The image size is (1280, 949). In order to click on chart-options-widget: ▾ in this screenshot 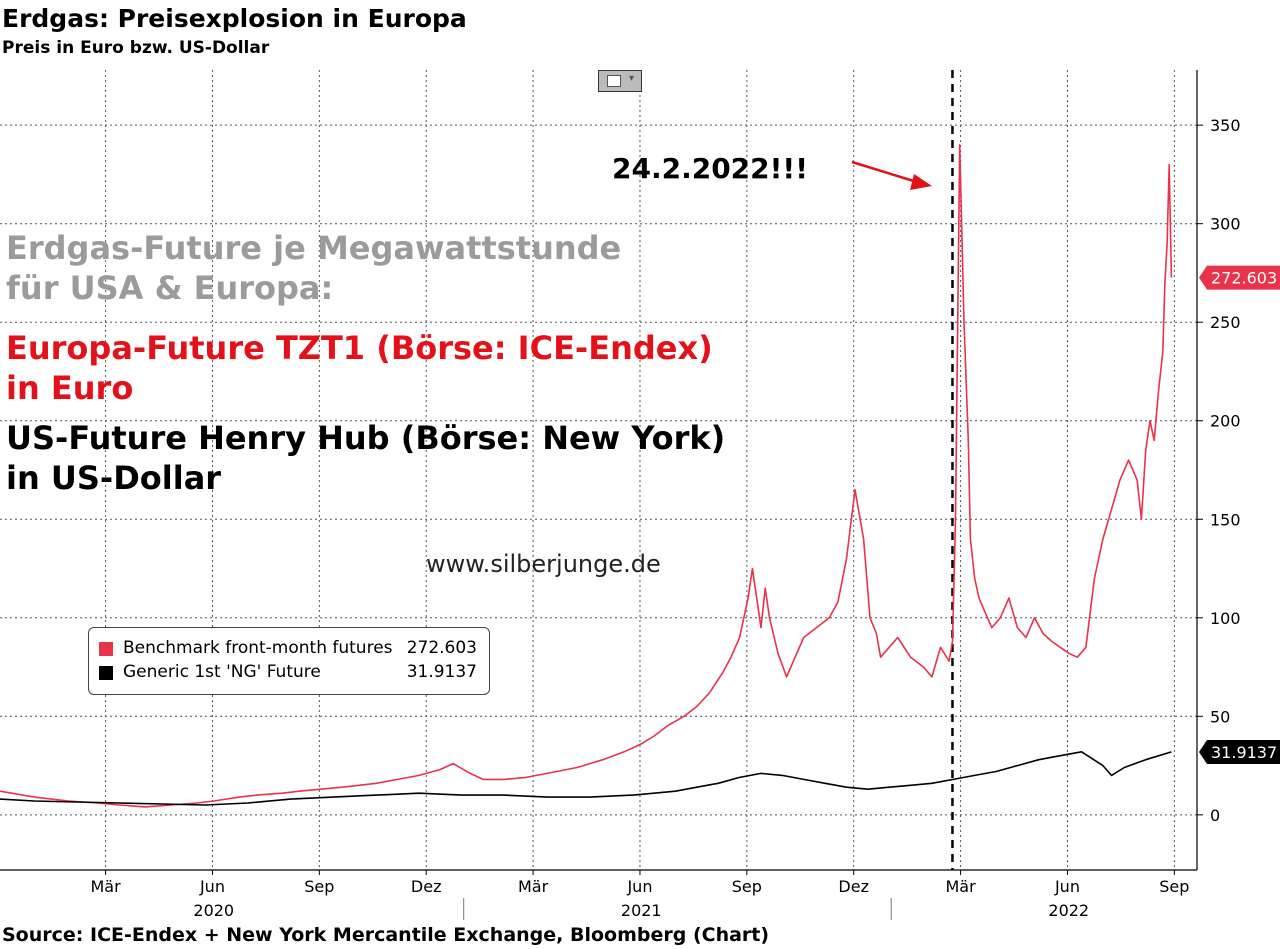, I will do `click(620, 81)`.